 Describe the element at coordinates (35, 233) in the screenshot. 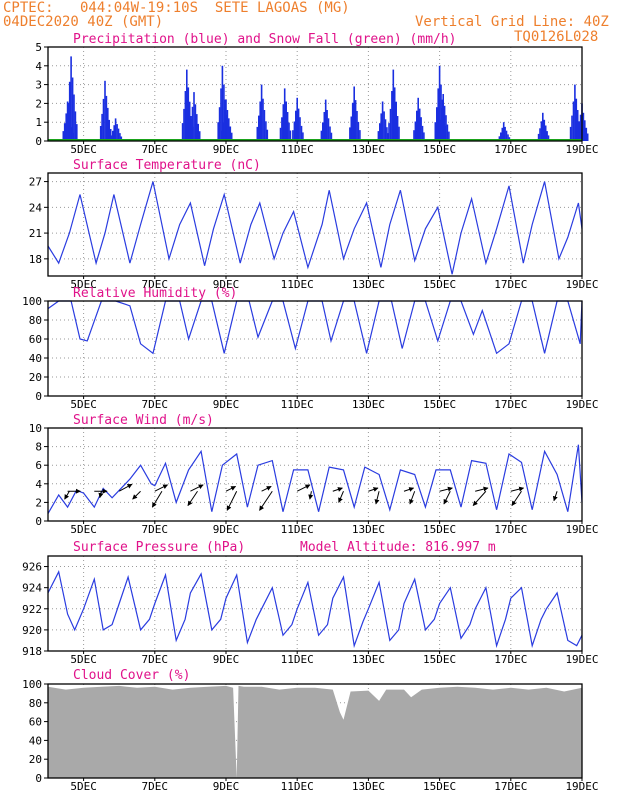

I see `y-tick-label: 21` at that location.